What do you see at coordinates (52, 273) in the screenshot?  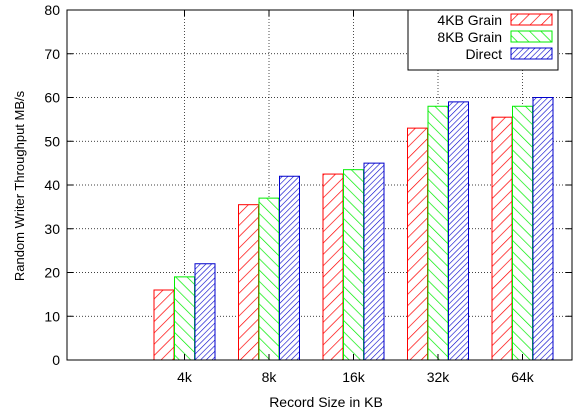 I see `y-tick-label: 20` at bounding box center [52, 273].